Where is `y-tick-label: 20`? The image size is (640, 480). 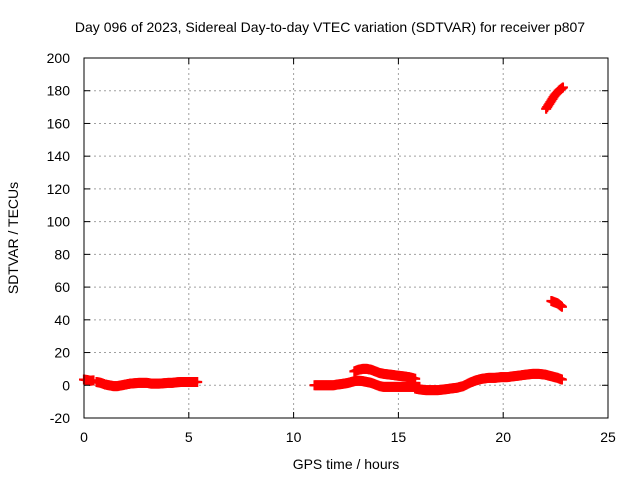
y-tick-label: 20 is located at coordinates (62, 353).